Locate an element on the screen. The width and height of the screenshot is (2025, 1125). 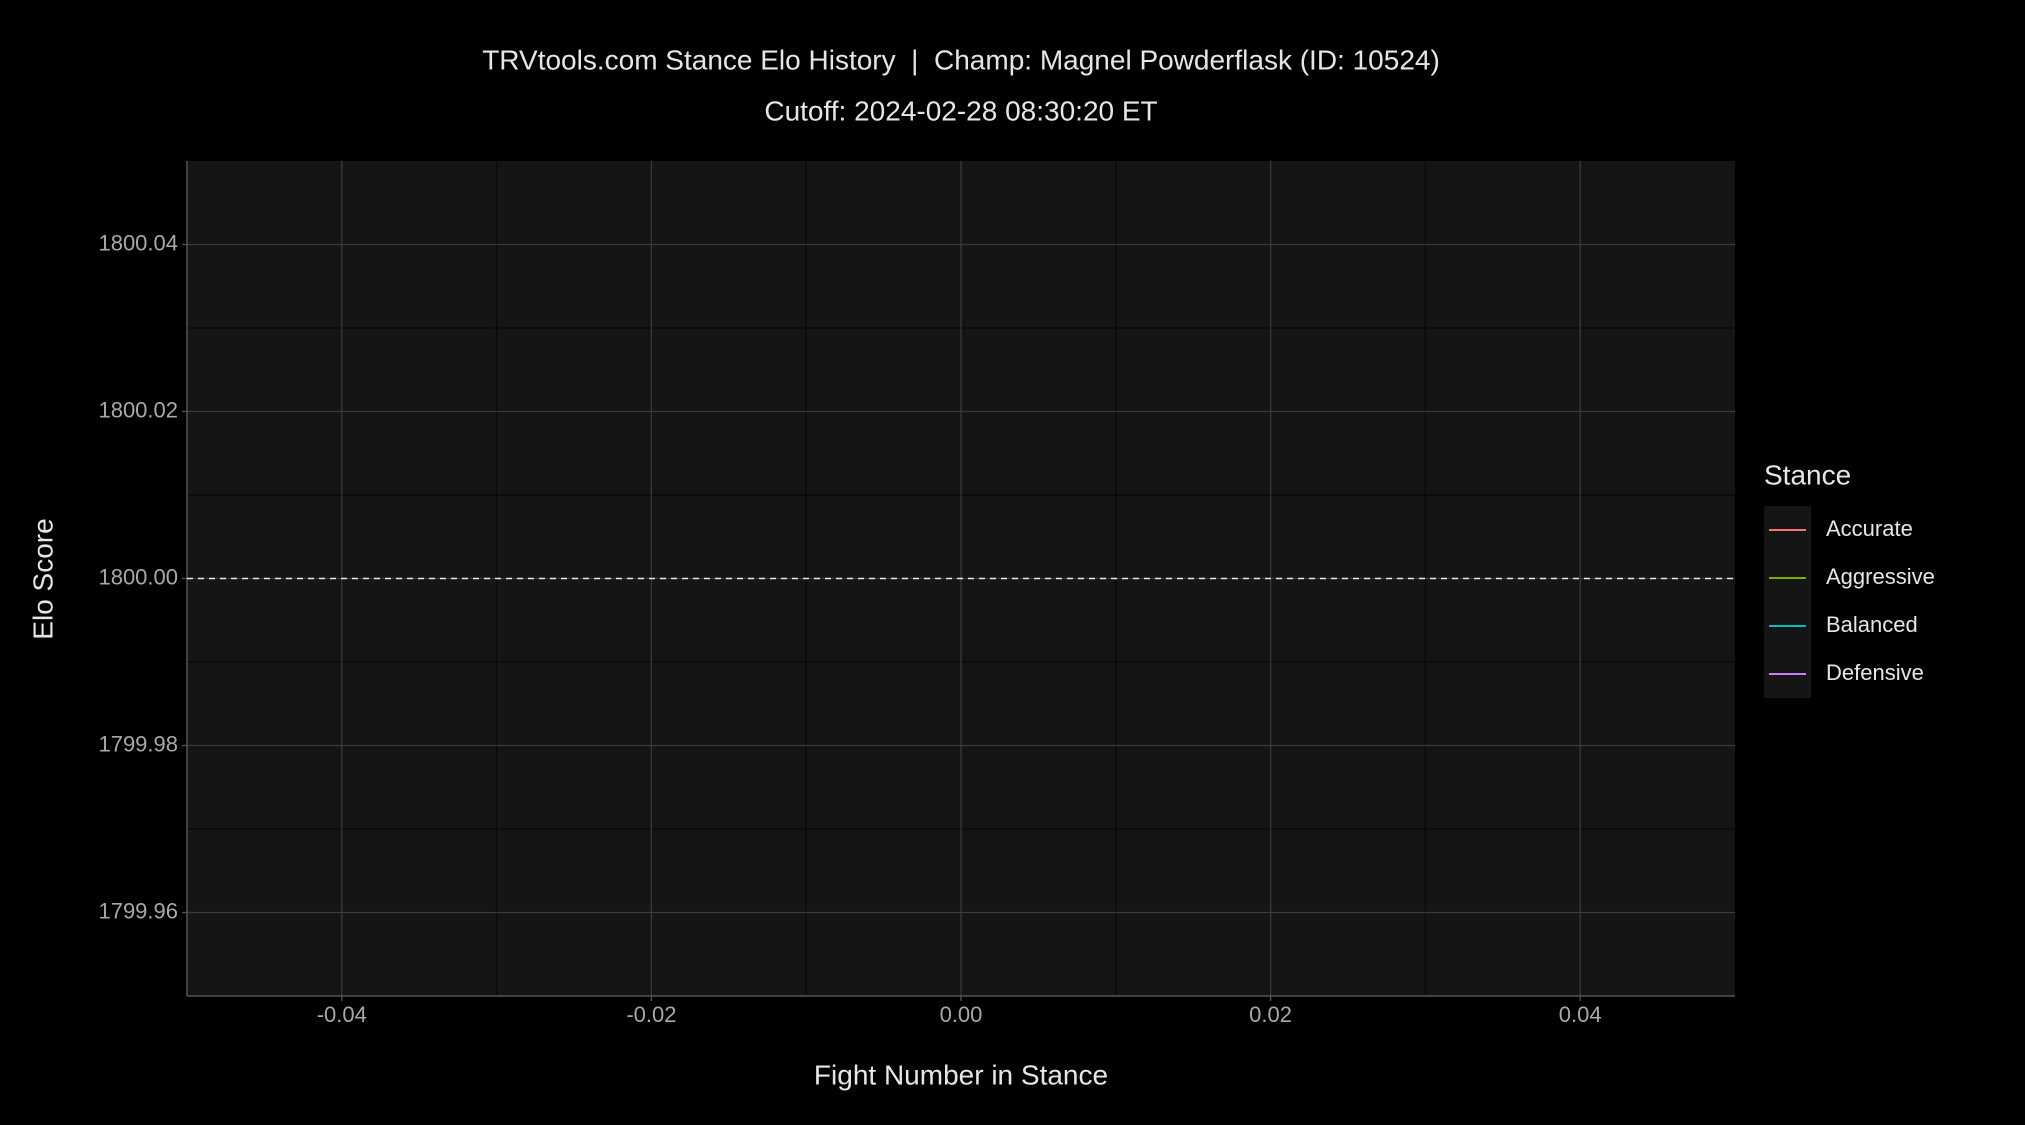
y-tick-label: 1800.02 is located at coordinates (138, 409).